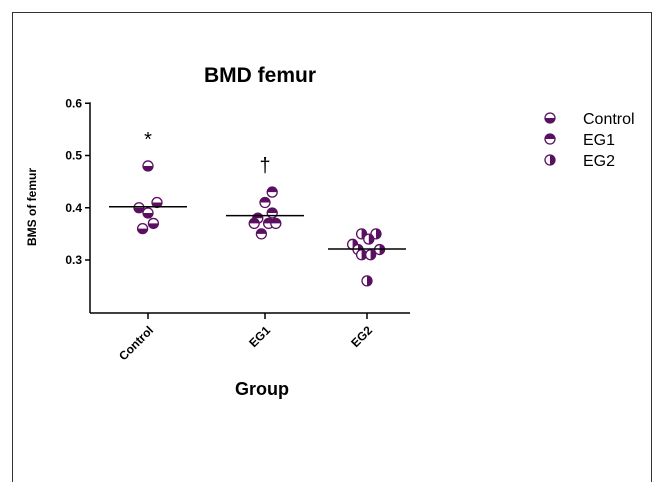 The width and height of the screenshot is (657, 485). I want to click on legend: Control EG1 EG2, so click(589, 140).